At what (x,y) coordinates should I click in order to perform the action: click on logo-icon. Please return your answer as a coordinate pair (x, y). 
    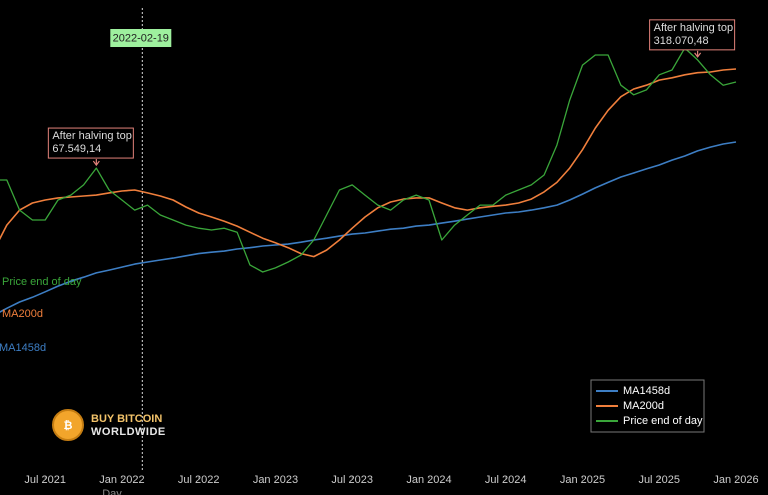
    Looking at the image, I should click on (68, 425).